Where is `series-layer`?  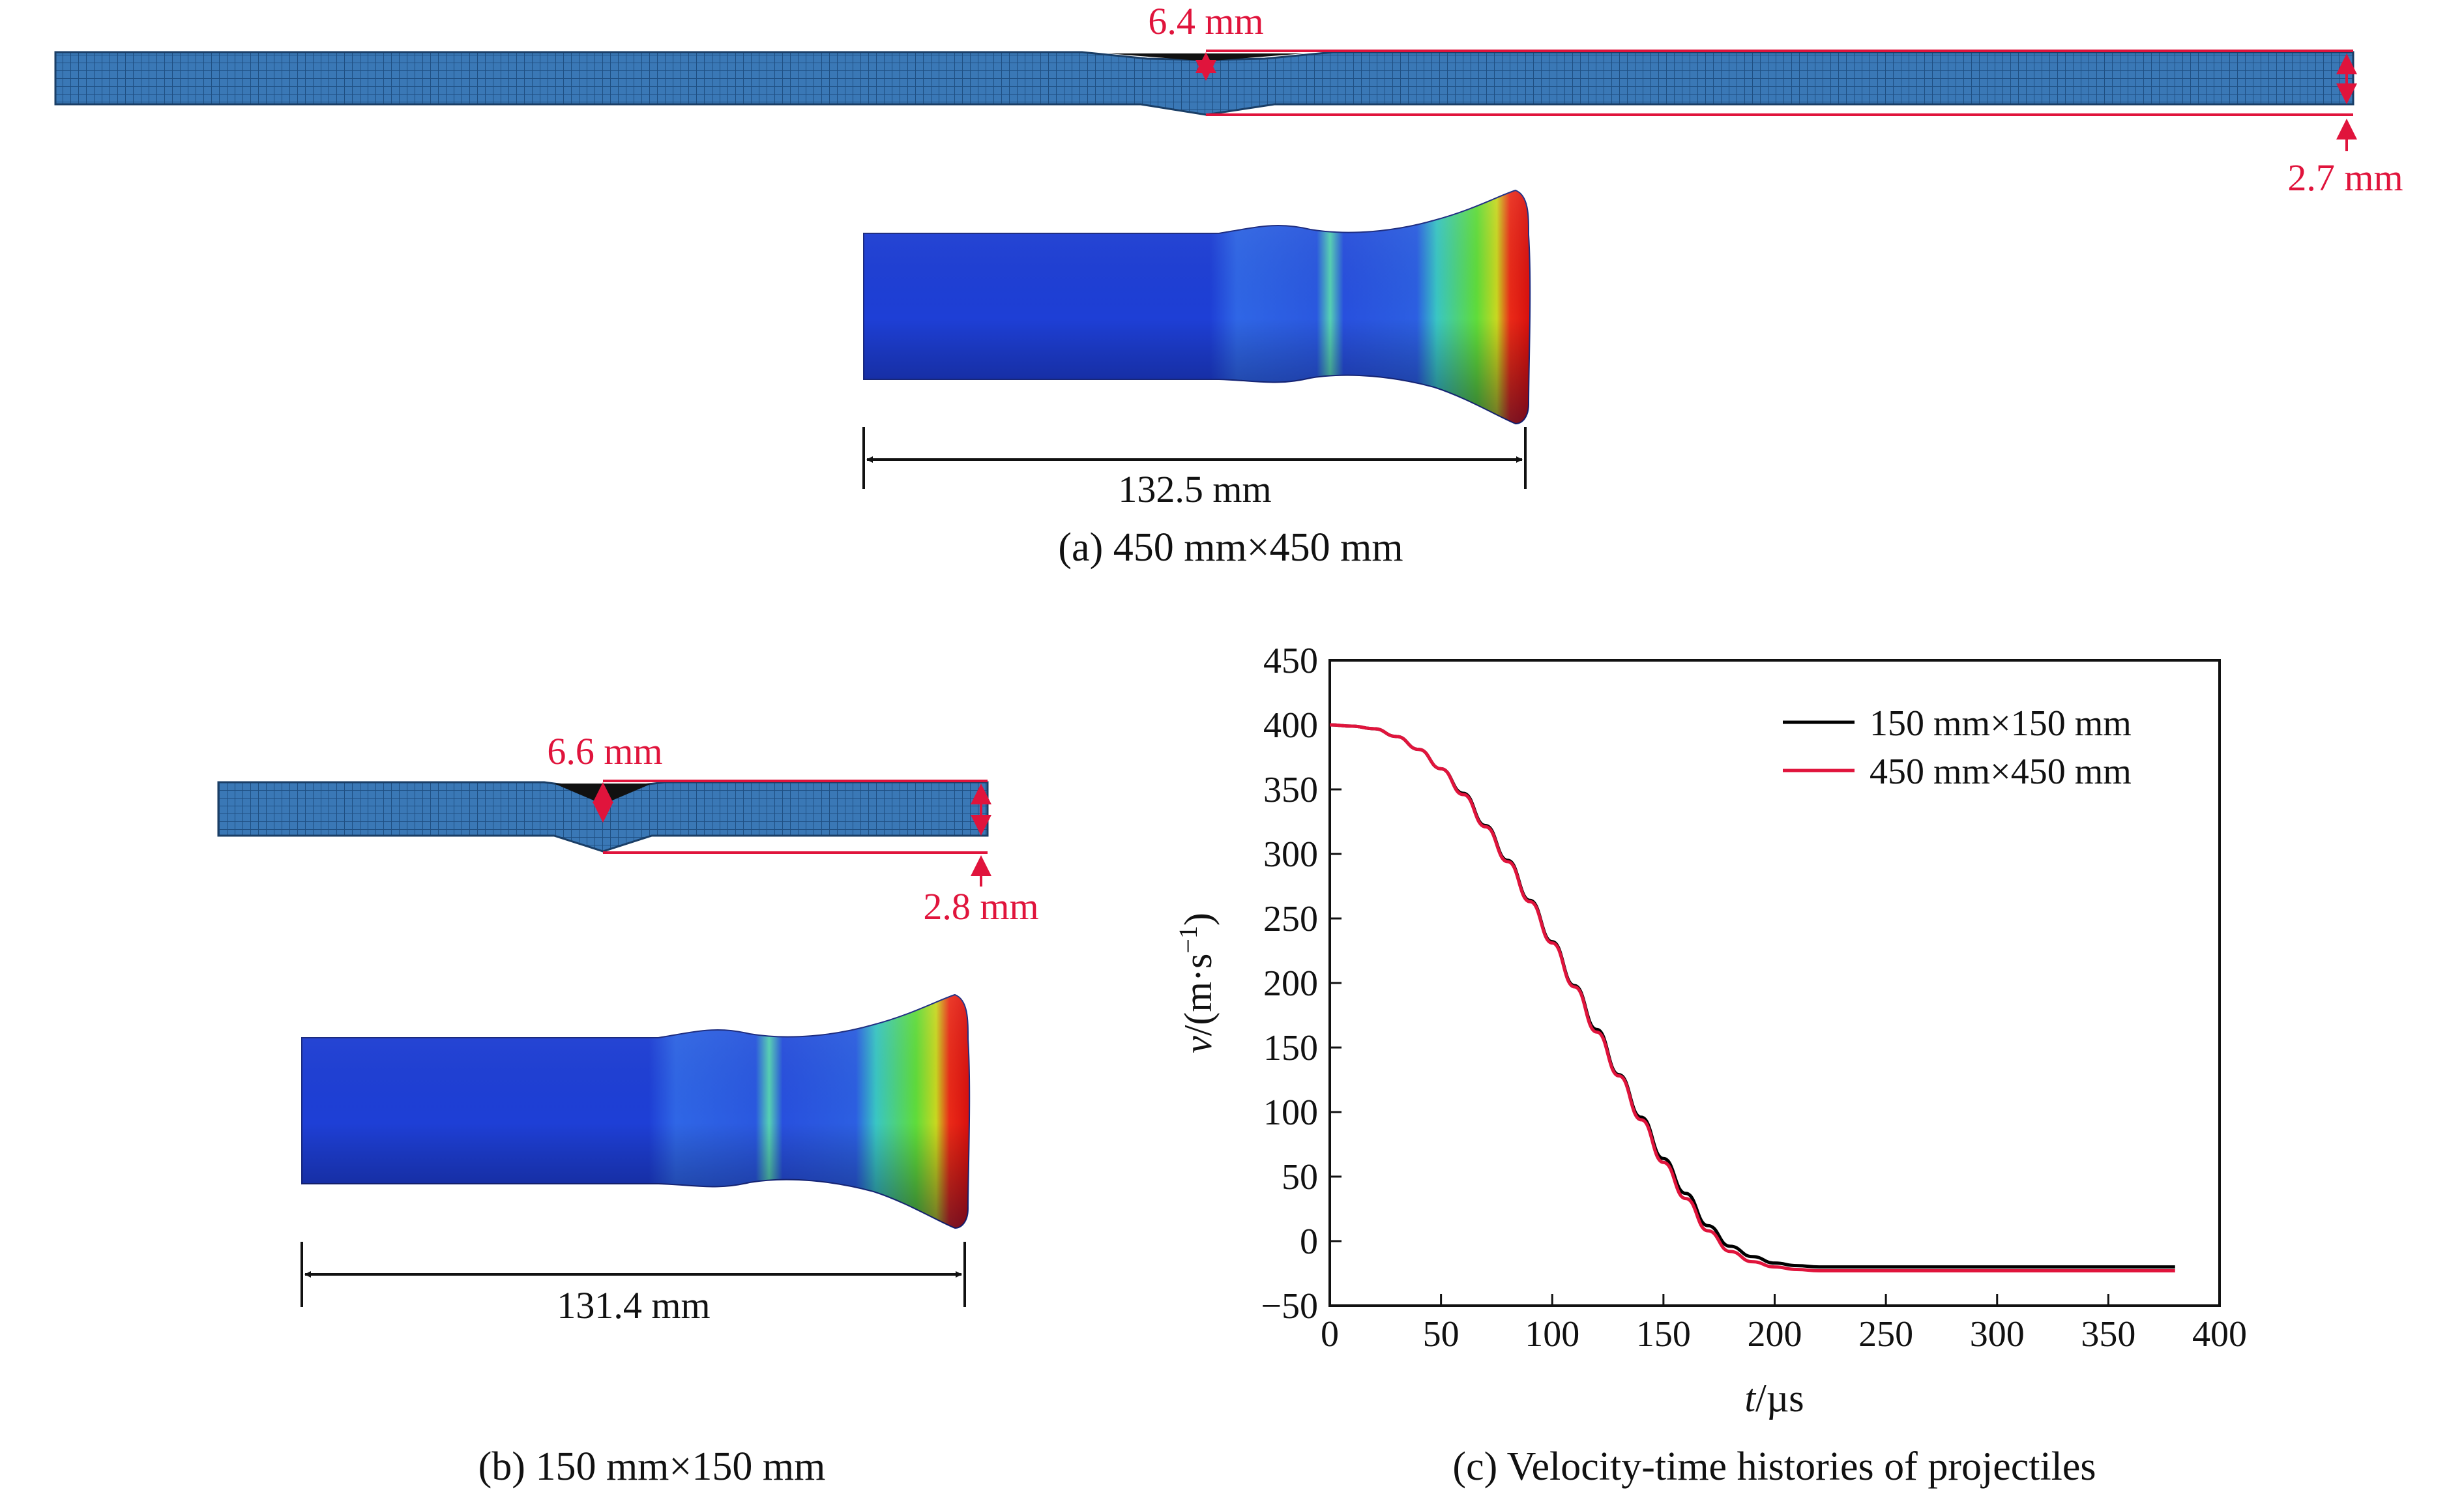 series-layer is located at coordinates (1752, 998).